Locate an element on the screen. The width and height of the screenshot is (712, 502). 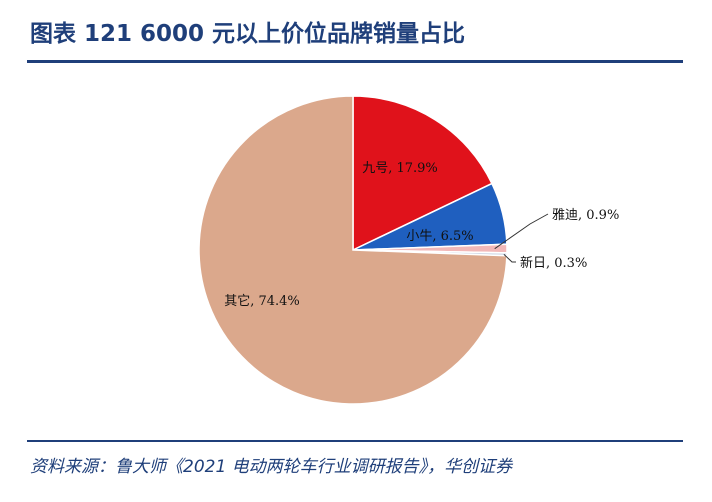
slice-label-4: 其它, 74.4% is located at coordinates (262, 301).